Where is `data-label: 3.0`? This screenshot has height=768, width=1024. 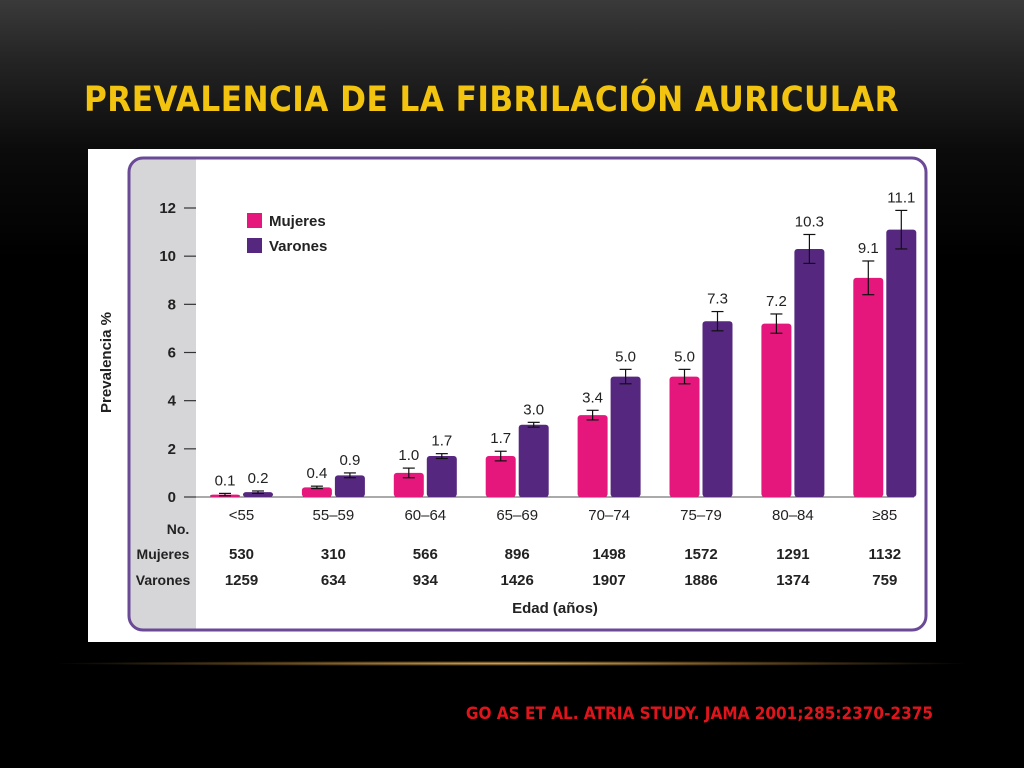 data-label: 3.0 is located at coordinates (533, 409).